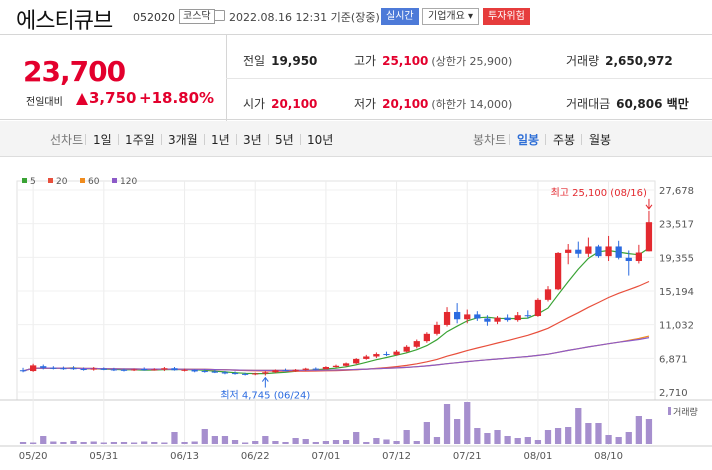 Image resolution: width=712 pixels, height=470 pixels. What do you see at coordinates (94, 182) in the screenshot?
I see `legend-label: 60` at bounding box center [94, 182].